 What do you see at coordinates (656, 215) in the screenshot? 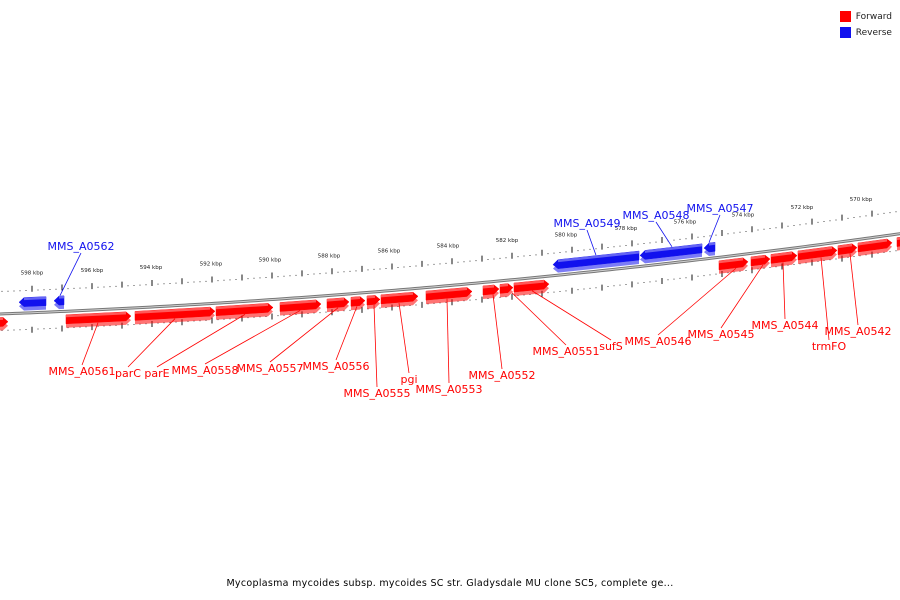
I see `gene-label: MMS_A0548` at bounding box center [656, 215].